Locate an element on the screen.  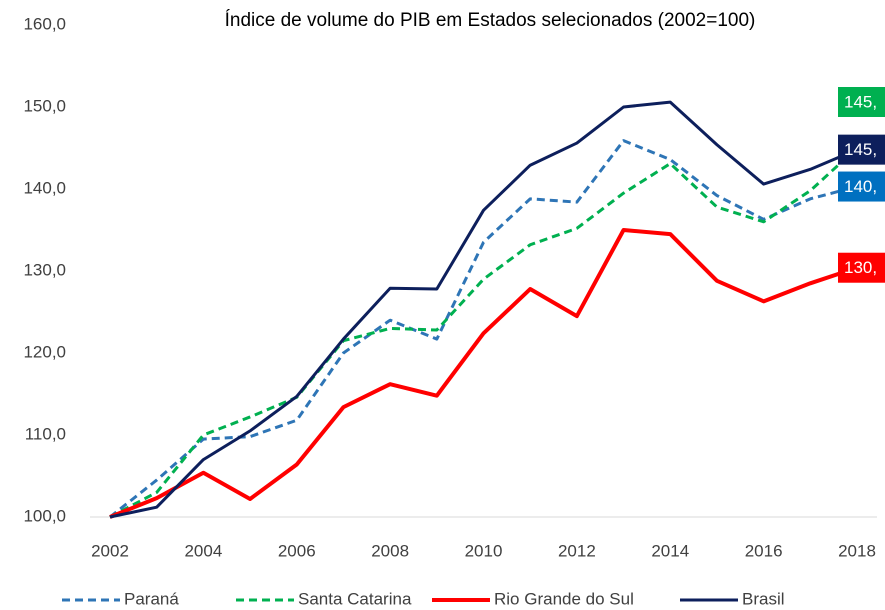
value-label: 140, is located at coordinates (860, 186).